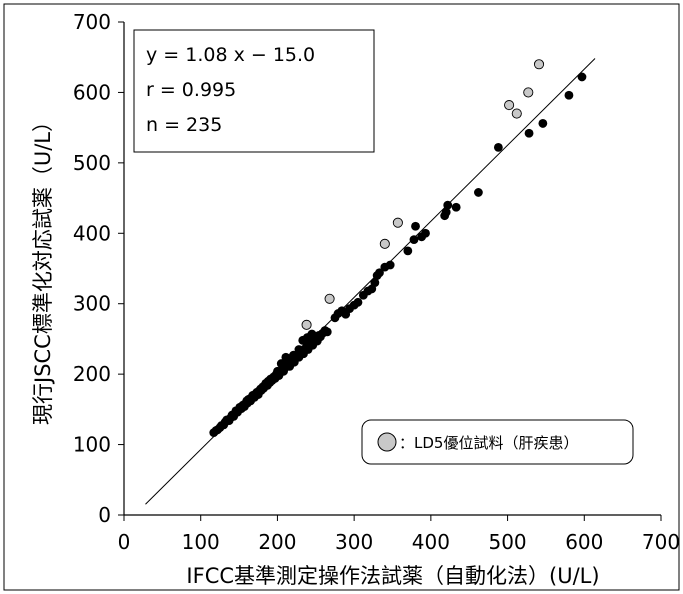  Describe the element at coordinates (92, 233) in the screenshot. I see `y-tick-label: 400` at that location.